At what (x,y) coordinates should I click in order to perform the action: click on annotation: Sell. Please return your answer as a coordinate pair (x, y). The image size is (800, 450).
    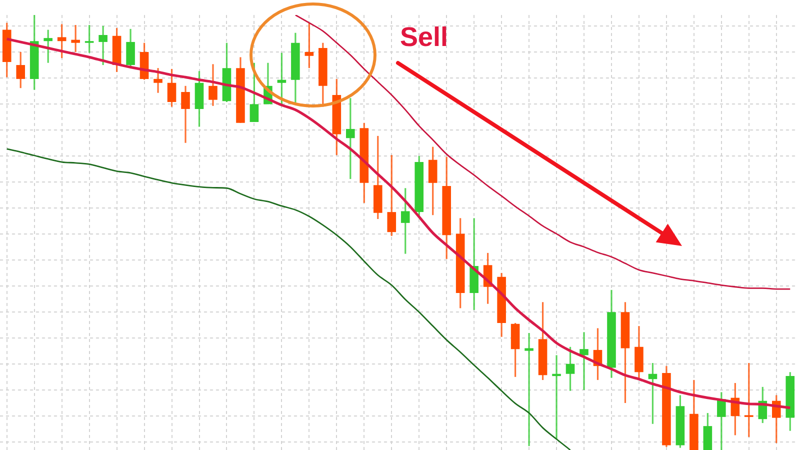
    Looking at the image, I should click on (424, 37).